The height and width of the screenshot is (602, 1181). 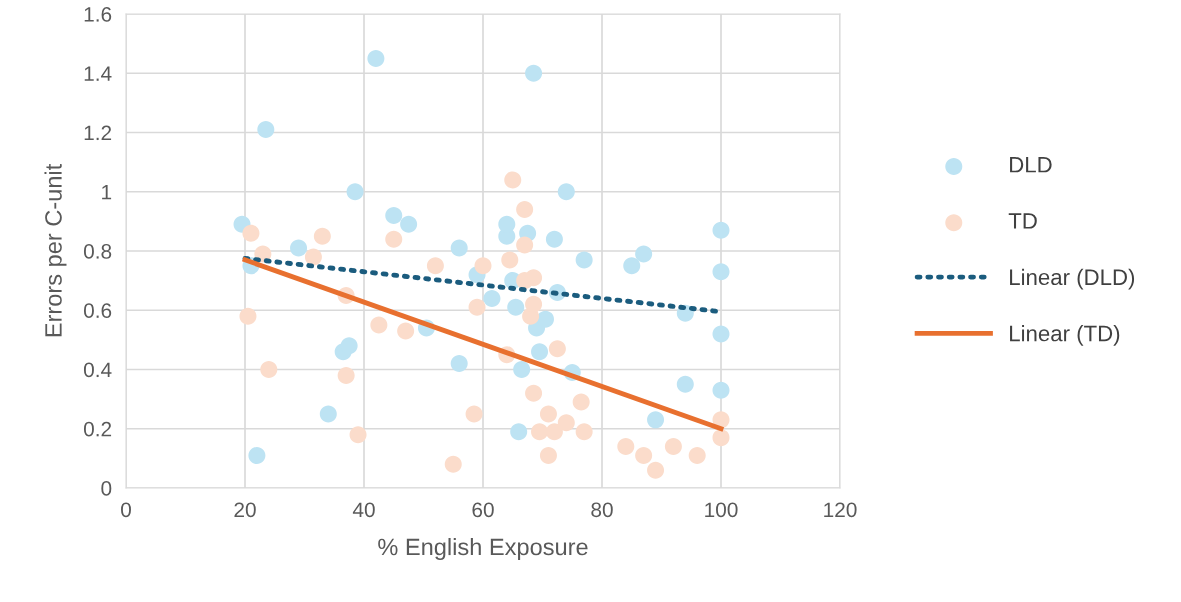 I want to click on x-tick-label: 60, so click(x=483, y=510).